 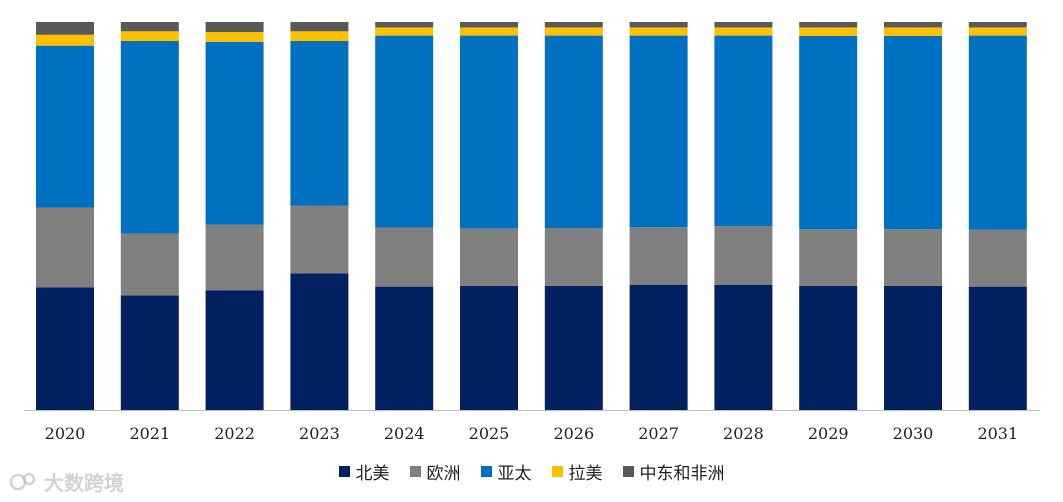 What do you see at coordinates (319, 123) in the screenshot?
I see `bar-segment-asia-pacific-2023` at bounding box center [319, 123].